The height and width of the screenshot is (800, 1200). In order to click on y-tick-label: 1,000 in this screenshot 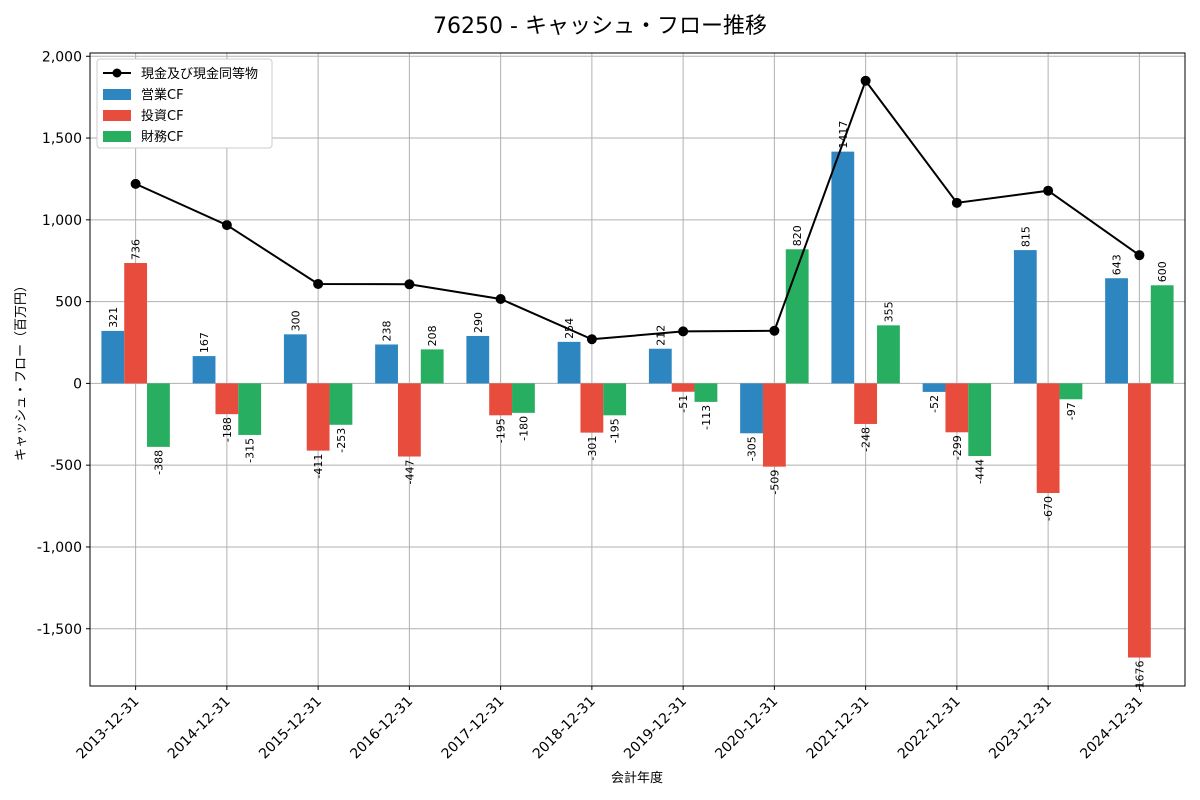, I will do `click(62, 221)`.